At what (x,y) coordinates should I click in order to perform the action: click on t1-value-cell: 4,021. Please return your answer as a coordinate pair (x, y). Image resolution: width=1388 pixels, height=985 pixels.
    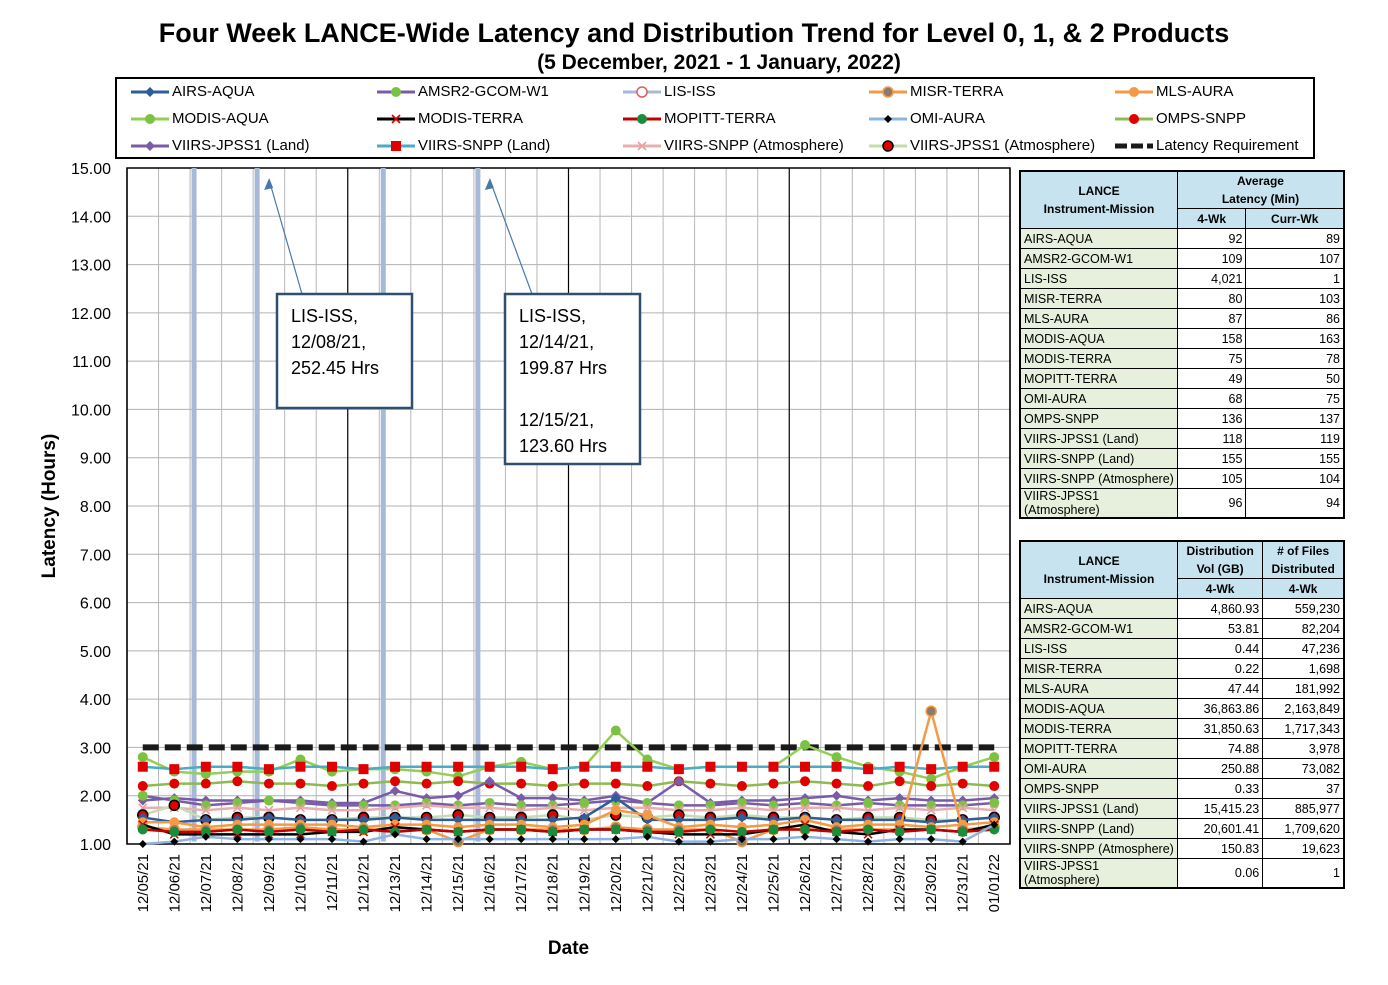
    Looking at the image, I should click on (1211, 278).